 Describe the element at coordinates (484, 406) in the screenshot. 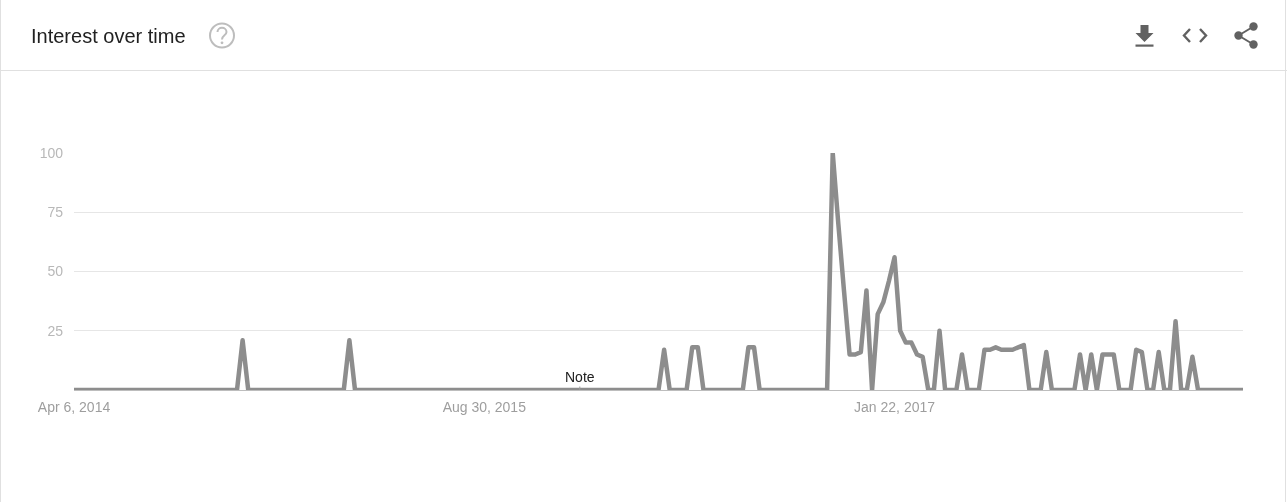

I see `x-tick-label: Aug 30, 2015` at that location.